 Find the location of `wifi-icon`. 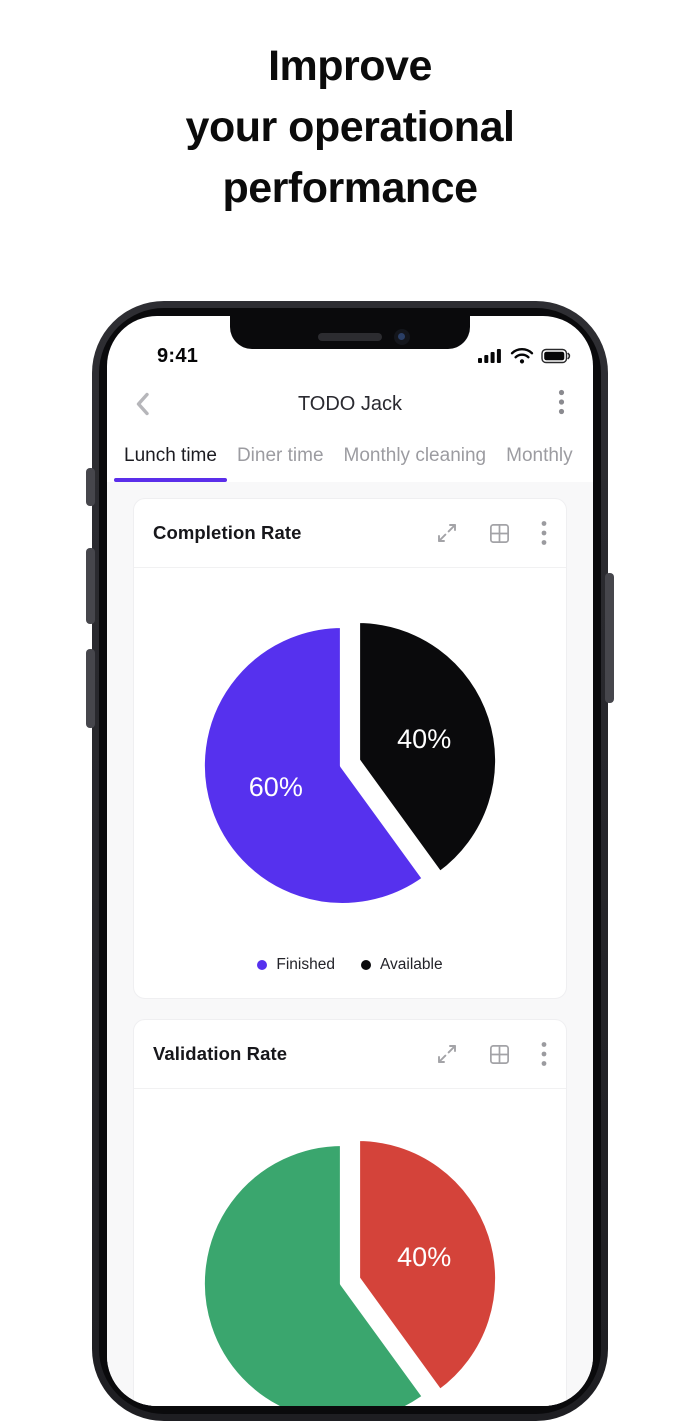

wifi-icon is located at coordinates (522, 356).